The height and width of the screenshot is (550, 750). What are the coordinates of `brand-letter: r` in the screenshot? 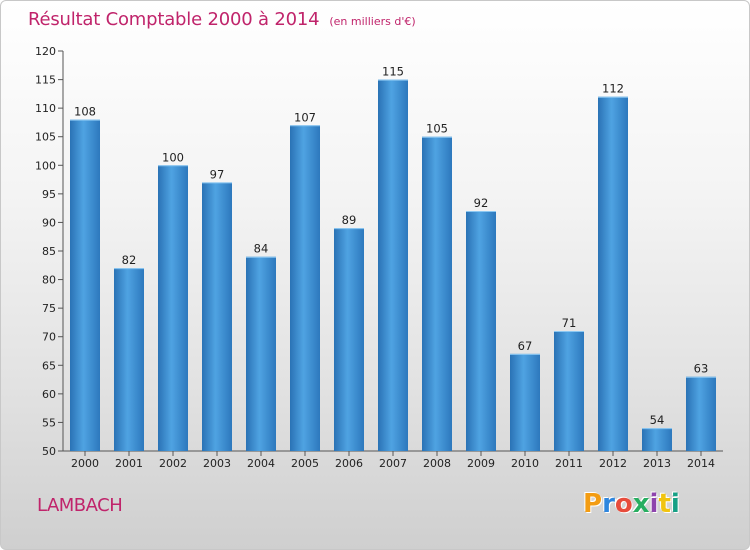 It's located at (608, 504).